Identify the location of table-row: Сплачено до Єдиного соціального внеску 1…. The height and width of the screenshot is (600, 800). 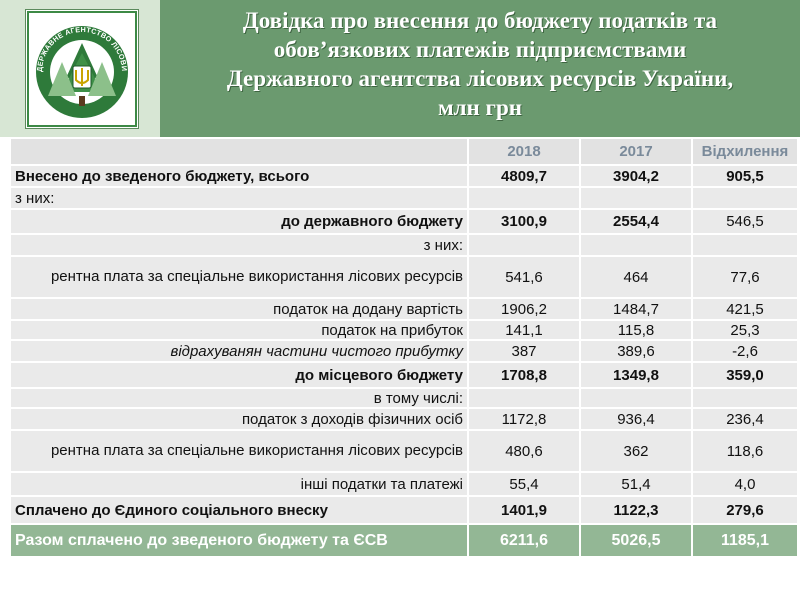
(405, 511).